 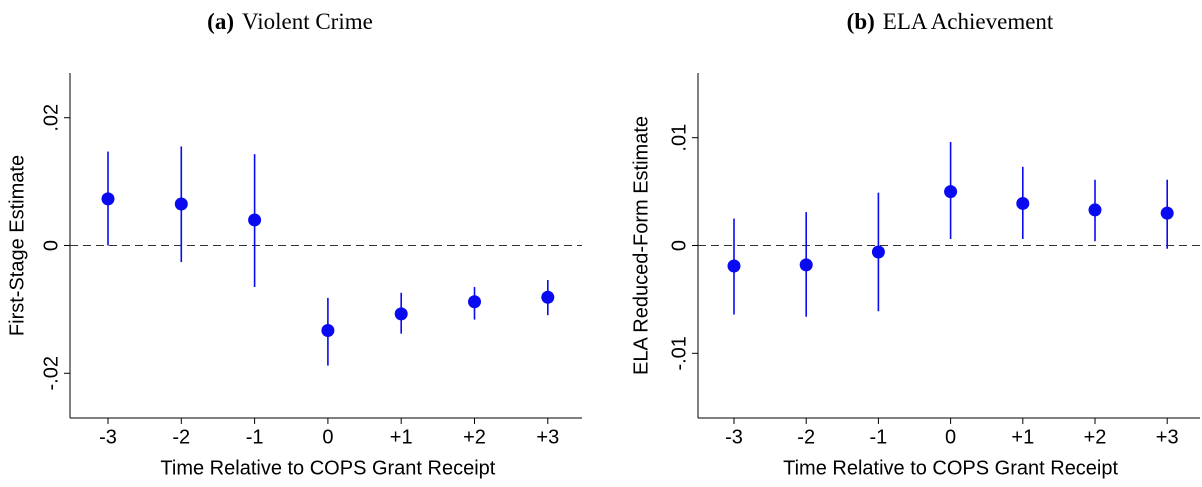 I want to click on panel-title: (b) ELA Achievement, so click(x=950, y=21).